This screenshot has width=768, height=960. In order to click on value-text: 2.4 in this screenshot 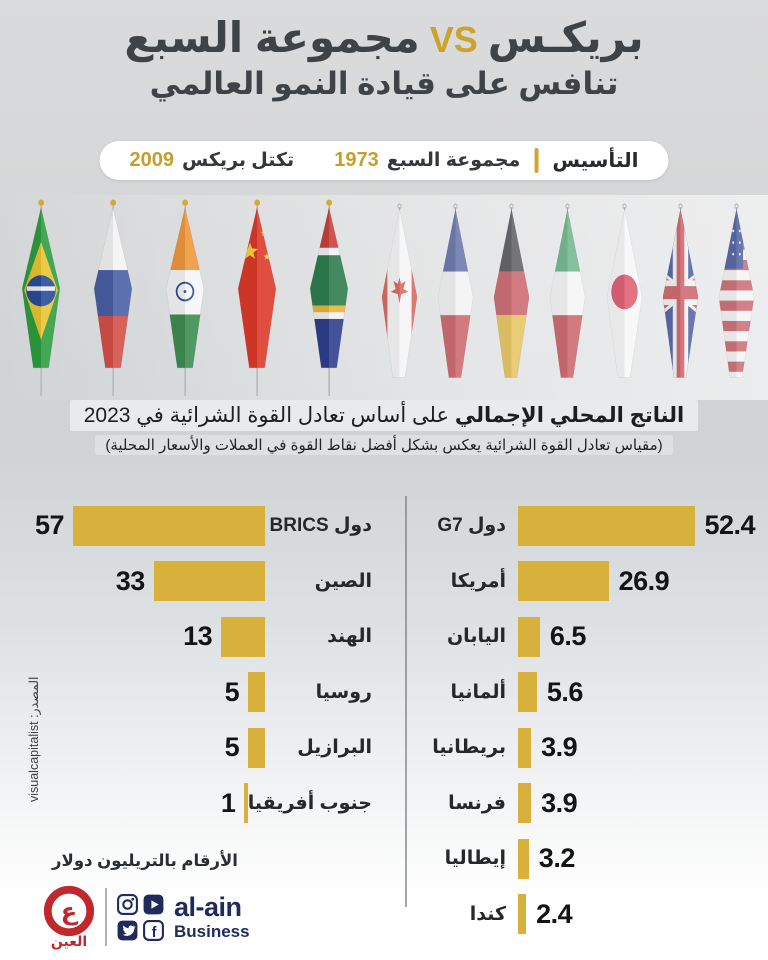, I will do `click(554, 913)`.